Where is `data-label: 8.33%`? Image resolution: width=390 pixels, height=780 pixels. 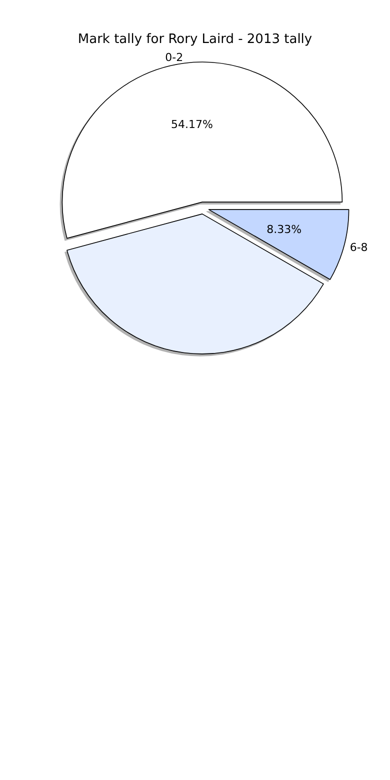 data-label: 8.33% is located at coordinates (284, 229).